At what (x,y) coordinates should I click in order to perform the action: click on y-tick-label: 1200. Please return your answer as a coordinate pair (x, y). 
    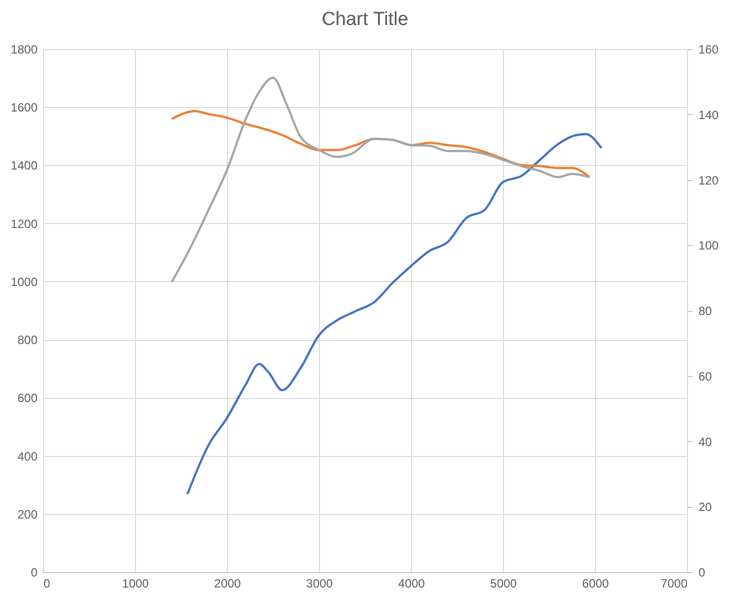
    Looking at the image, I should click on (24, 223).